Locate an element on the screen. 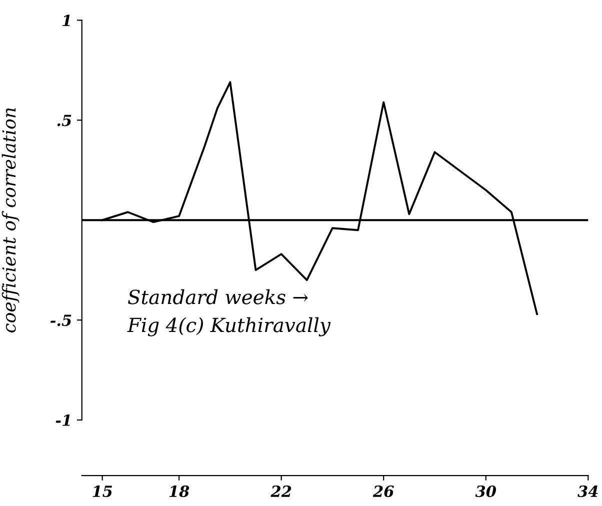 This screenshot has width=602, height=506. y-tick-label: .5 is located at coordinates (64, 120).